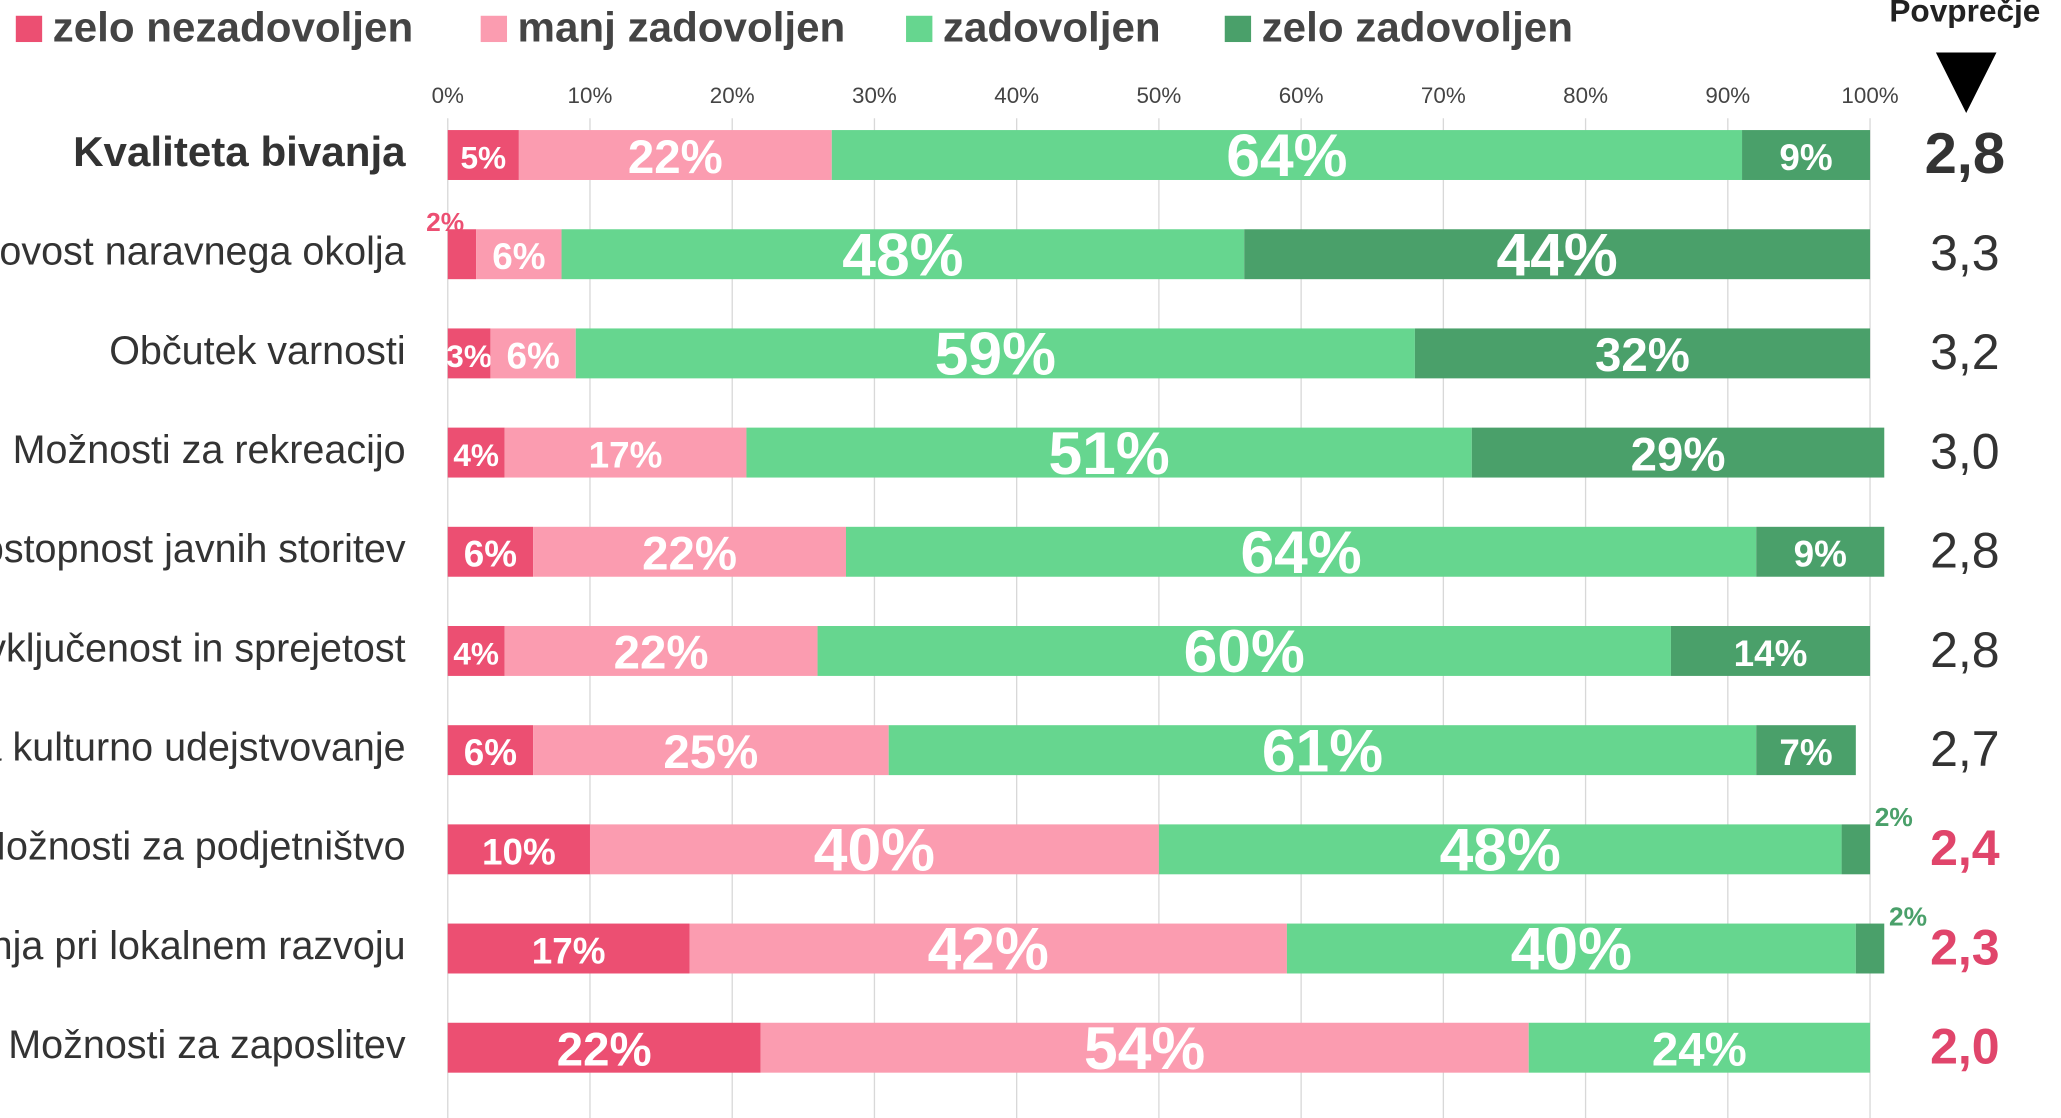 The image size is (2061, 1118). Describe the element at coordinates (233, 26) in the screenshot. I see `legend-label: zelo nezadovoljen` at that location.